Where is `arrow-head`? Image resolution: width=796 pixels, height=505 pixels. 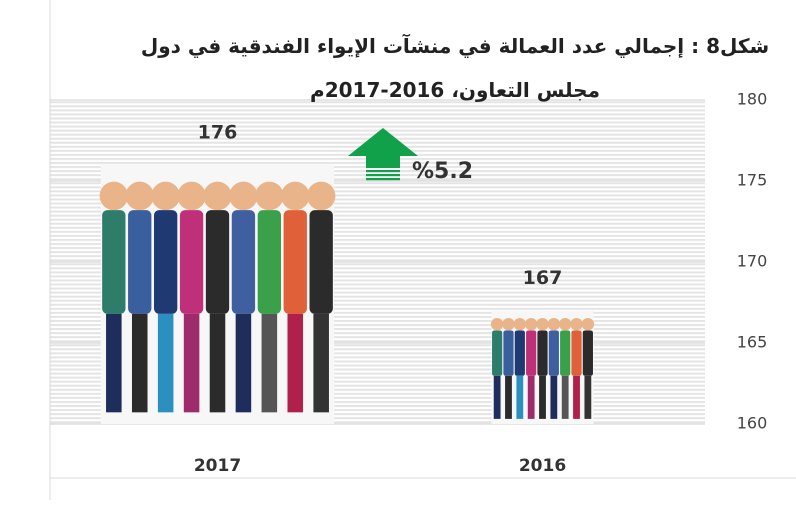
arrow-head is located at coordinates (383, 142).